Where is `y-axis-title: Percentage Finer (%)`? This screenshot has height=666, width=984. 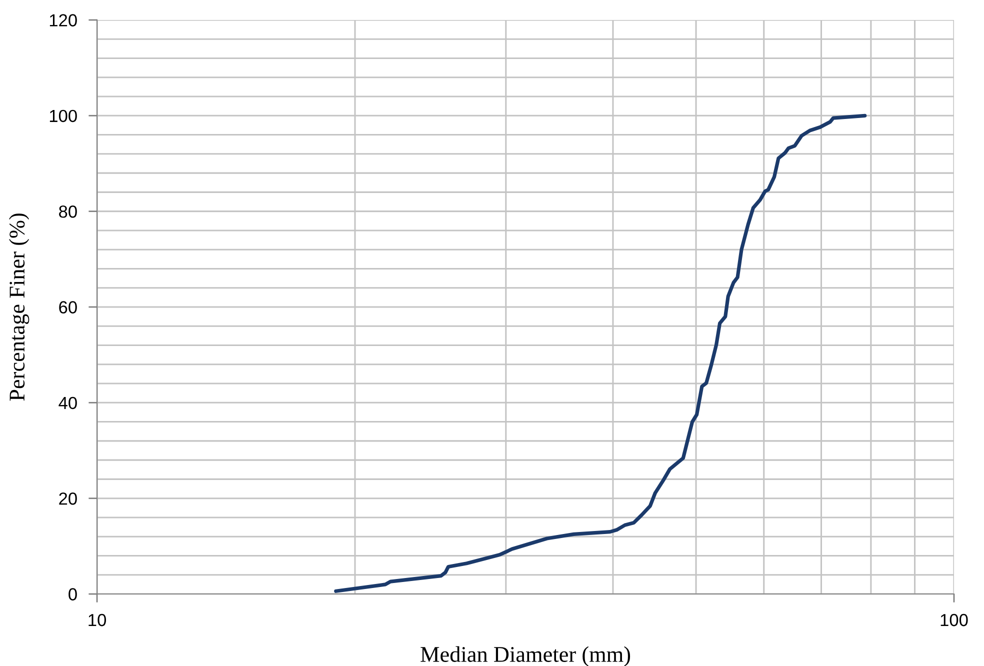 y-axis-title: Percentage Finer (%) is located at coordinates (19, 307).